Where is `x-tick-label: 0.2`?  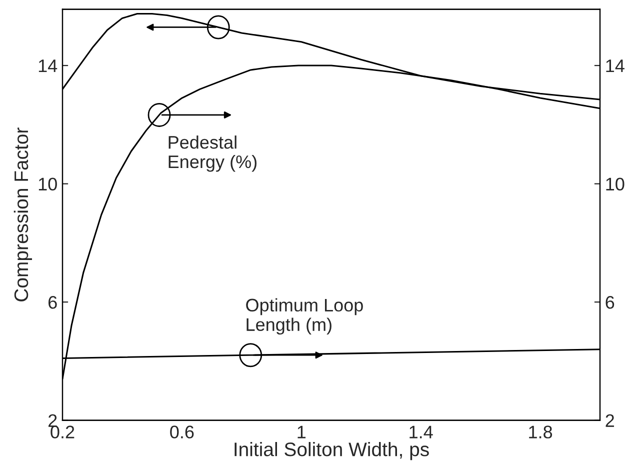 x-tick-label: 0.2 is located at coordinates (62, 432).